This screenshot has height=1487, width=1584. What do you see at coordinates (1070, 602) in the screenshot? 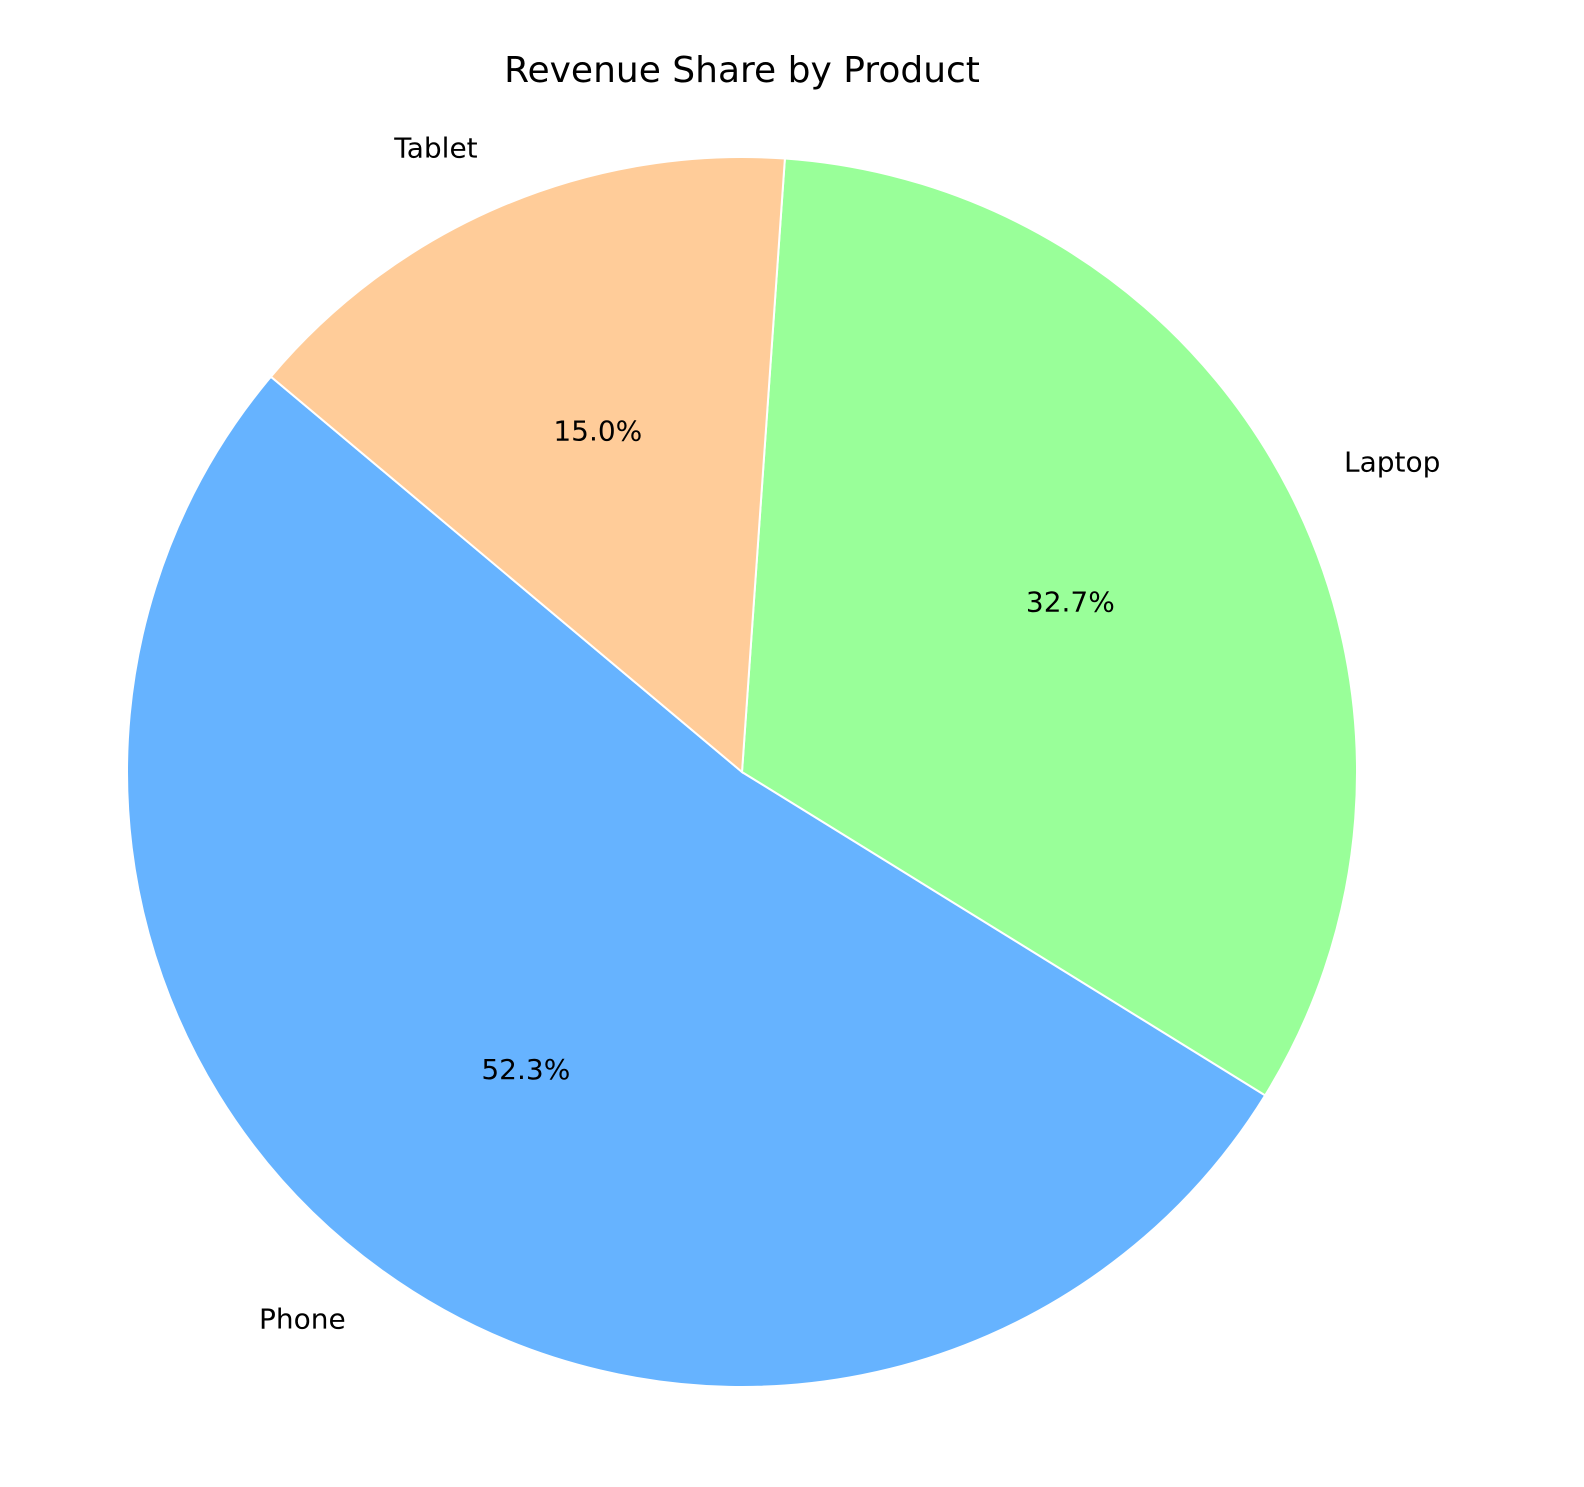
I see `slice-percent-laptop: 32.7%` at bounding box center [1070, 602].